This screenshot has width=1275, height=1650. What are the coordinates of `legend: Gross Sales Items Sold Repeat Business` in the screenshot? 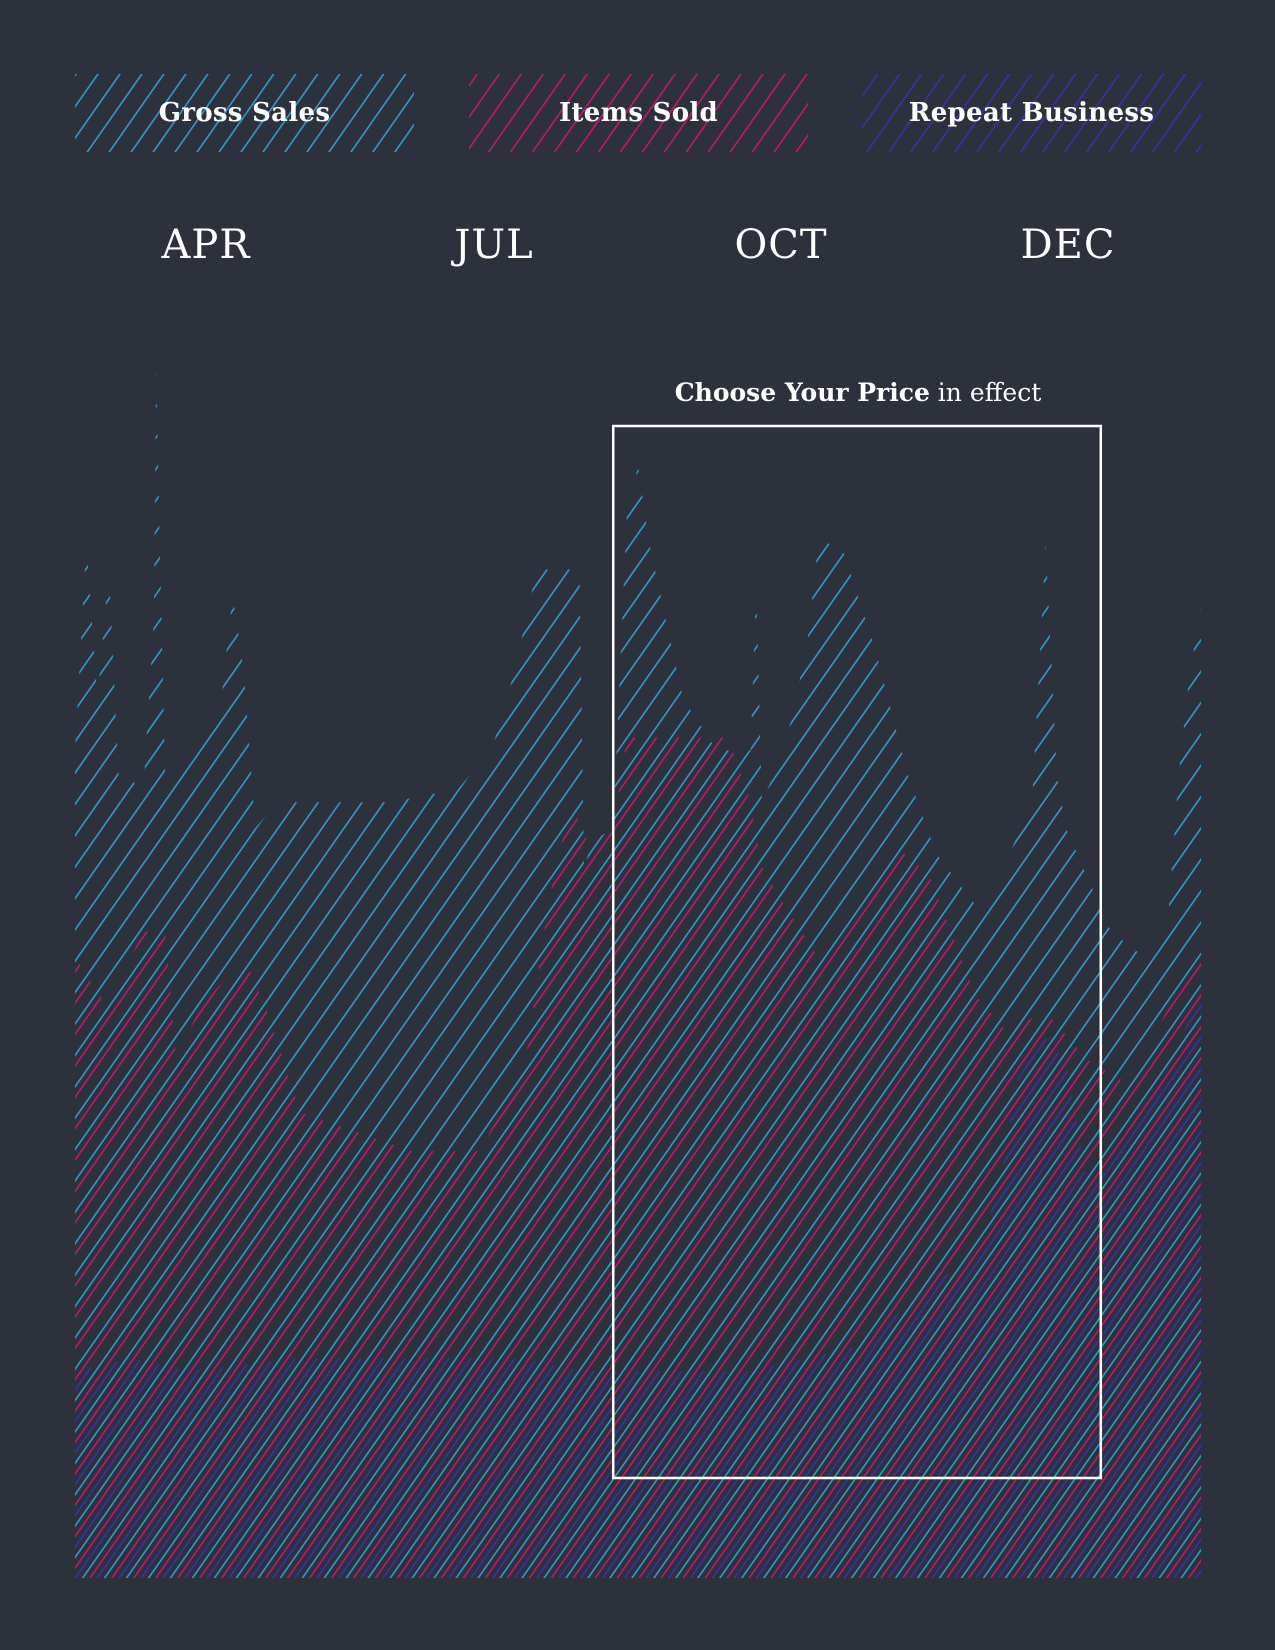 It's located at (638, 113).